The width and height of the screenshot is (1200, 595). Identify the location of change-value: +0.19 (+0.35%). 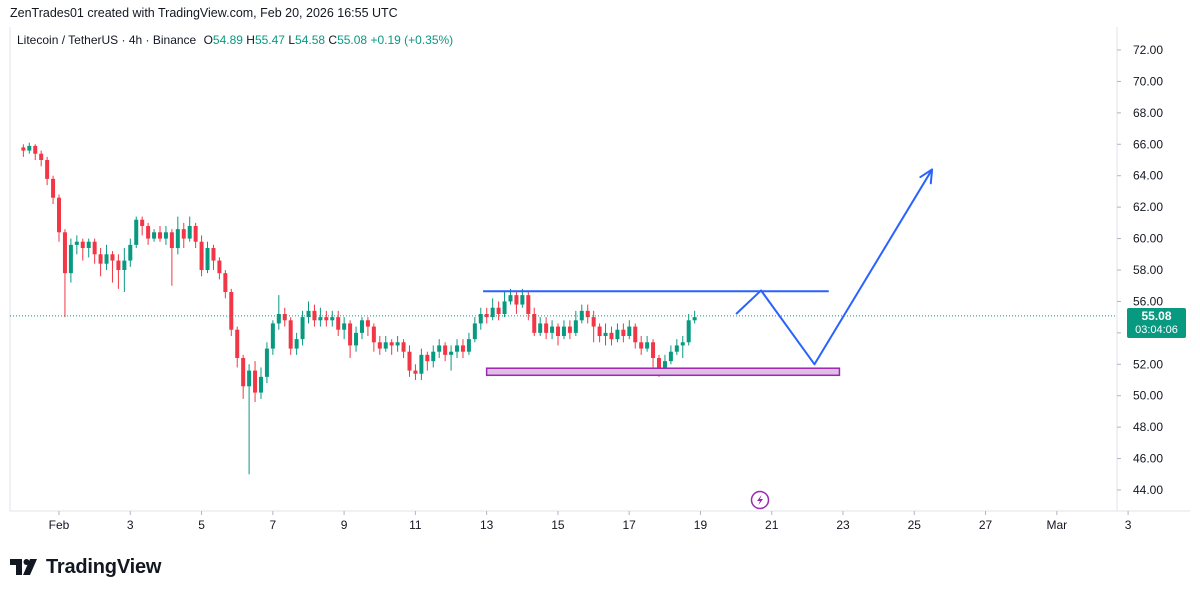
(412, 40).